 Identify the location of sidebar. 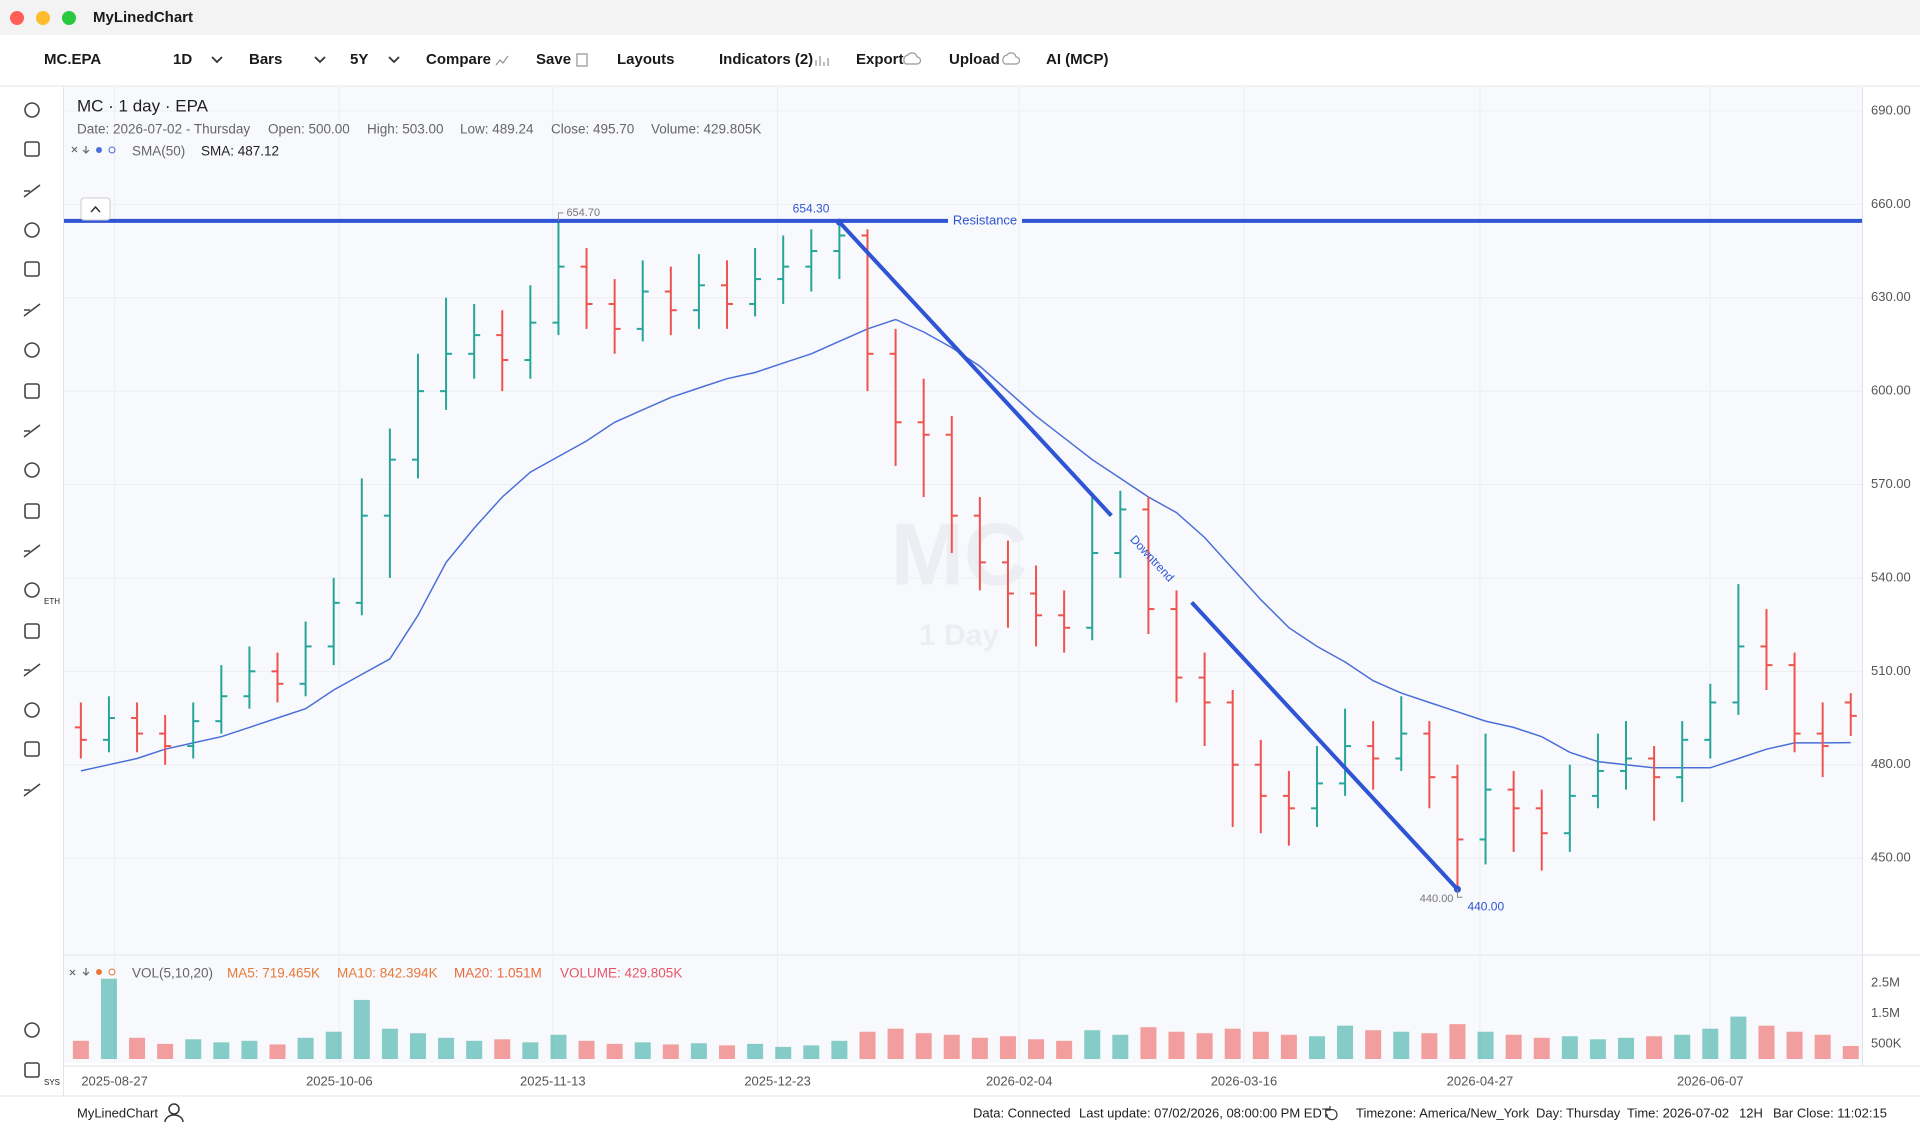
(31, 591).